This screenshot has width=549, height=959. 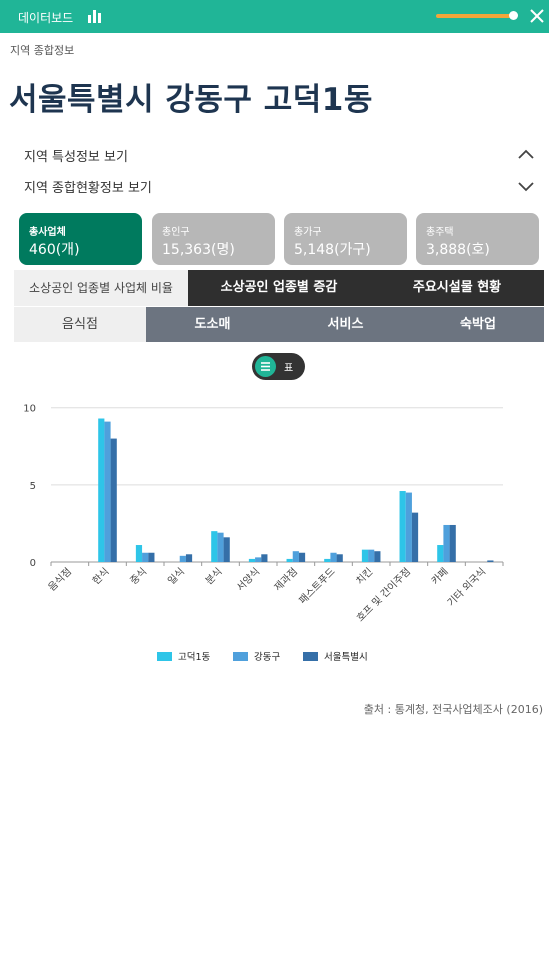 I want to click on stat-value: 5,148(가구), so click(x=332, y=250).